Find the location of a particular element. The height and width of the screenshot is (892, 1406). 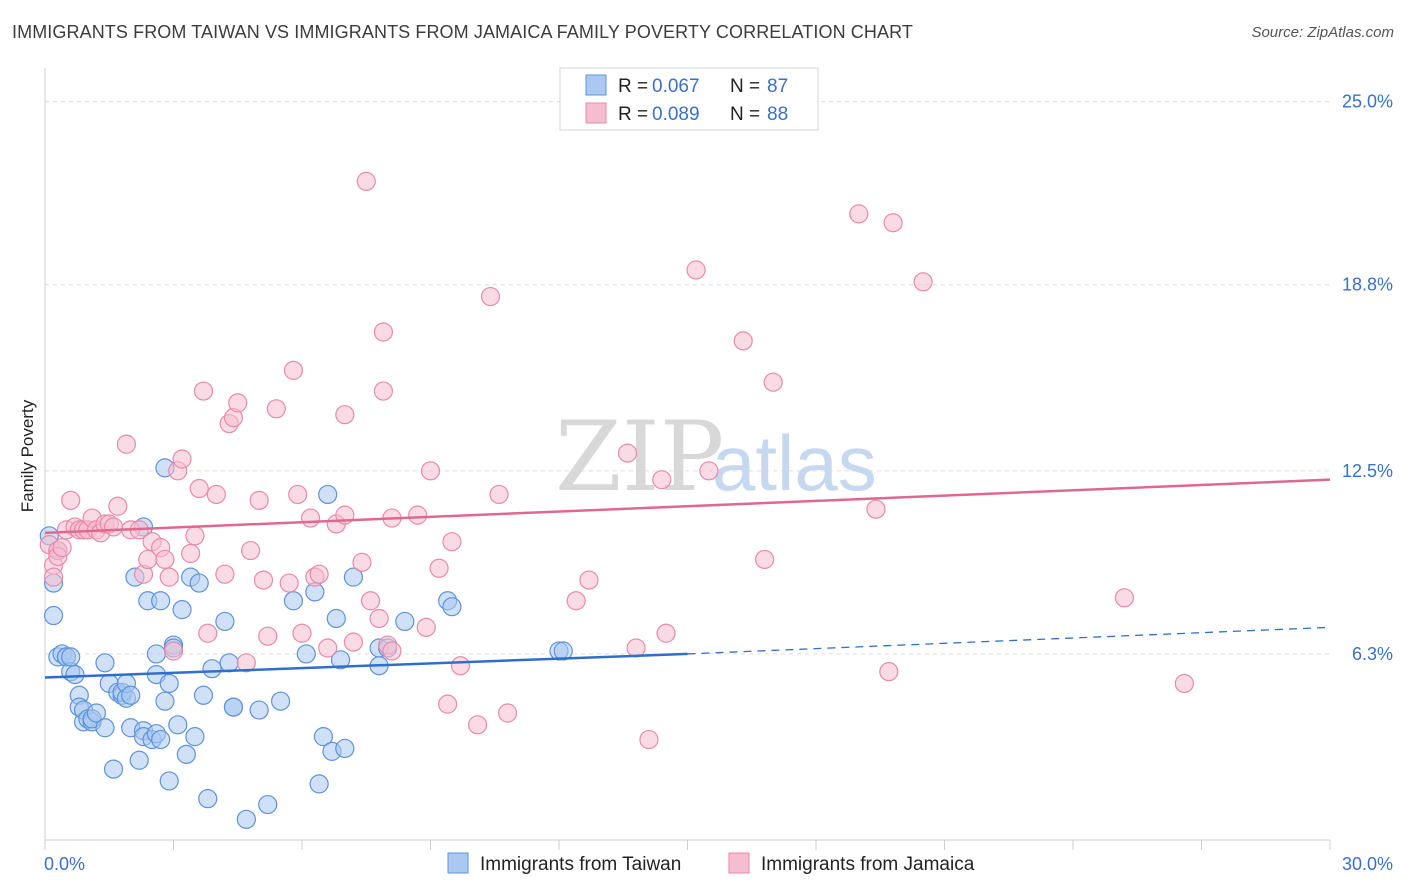

x-tick-labels: 0.0% 30.0% is located at coordinates (718, 864).